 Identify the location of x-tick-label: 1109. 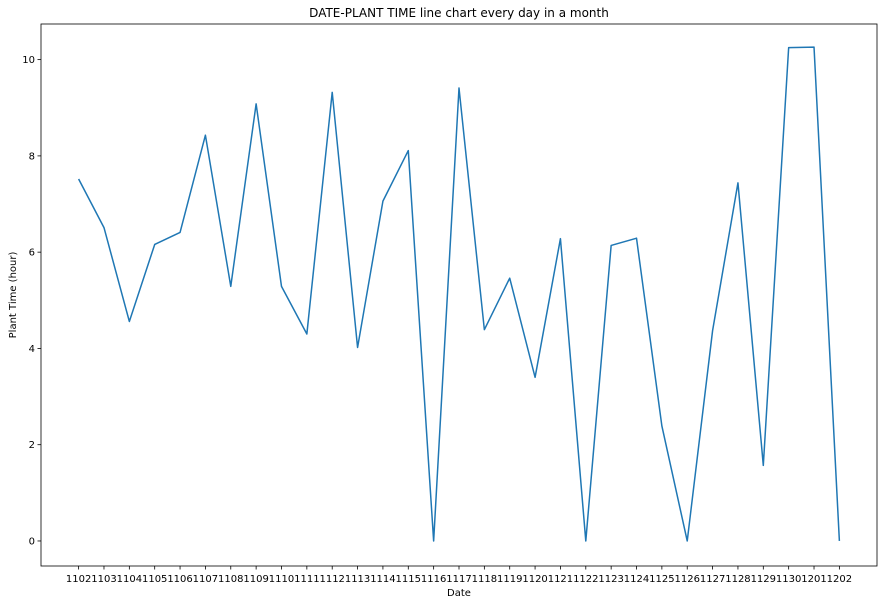
(255, 579).